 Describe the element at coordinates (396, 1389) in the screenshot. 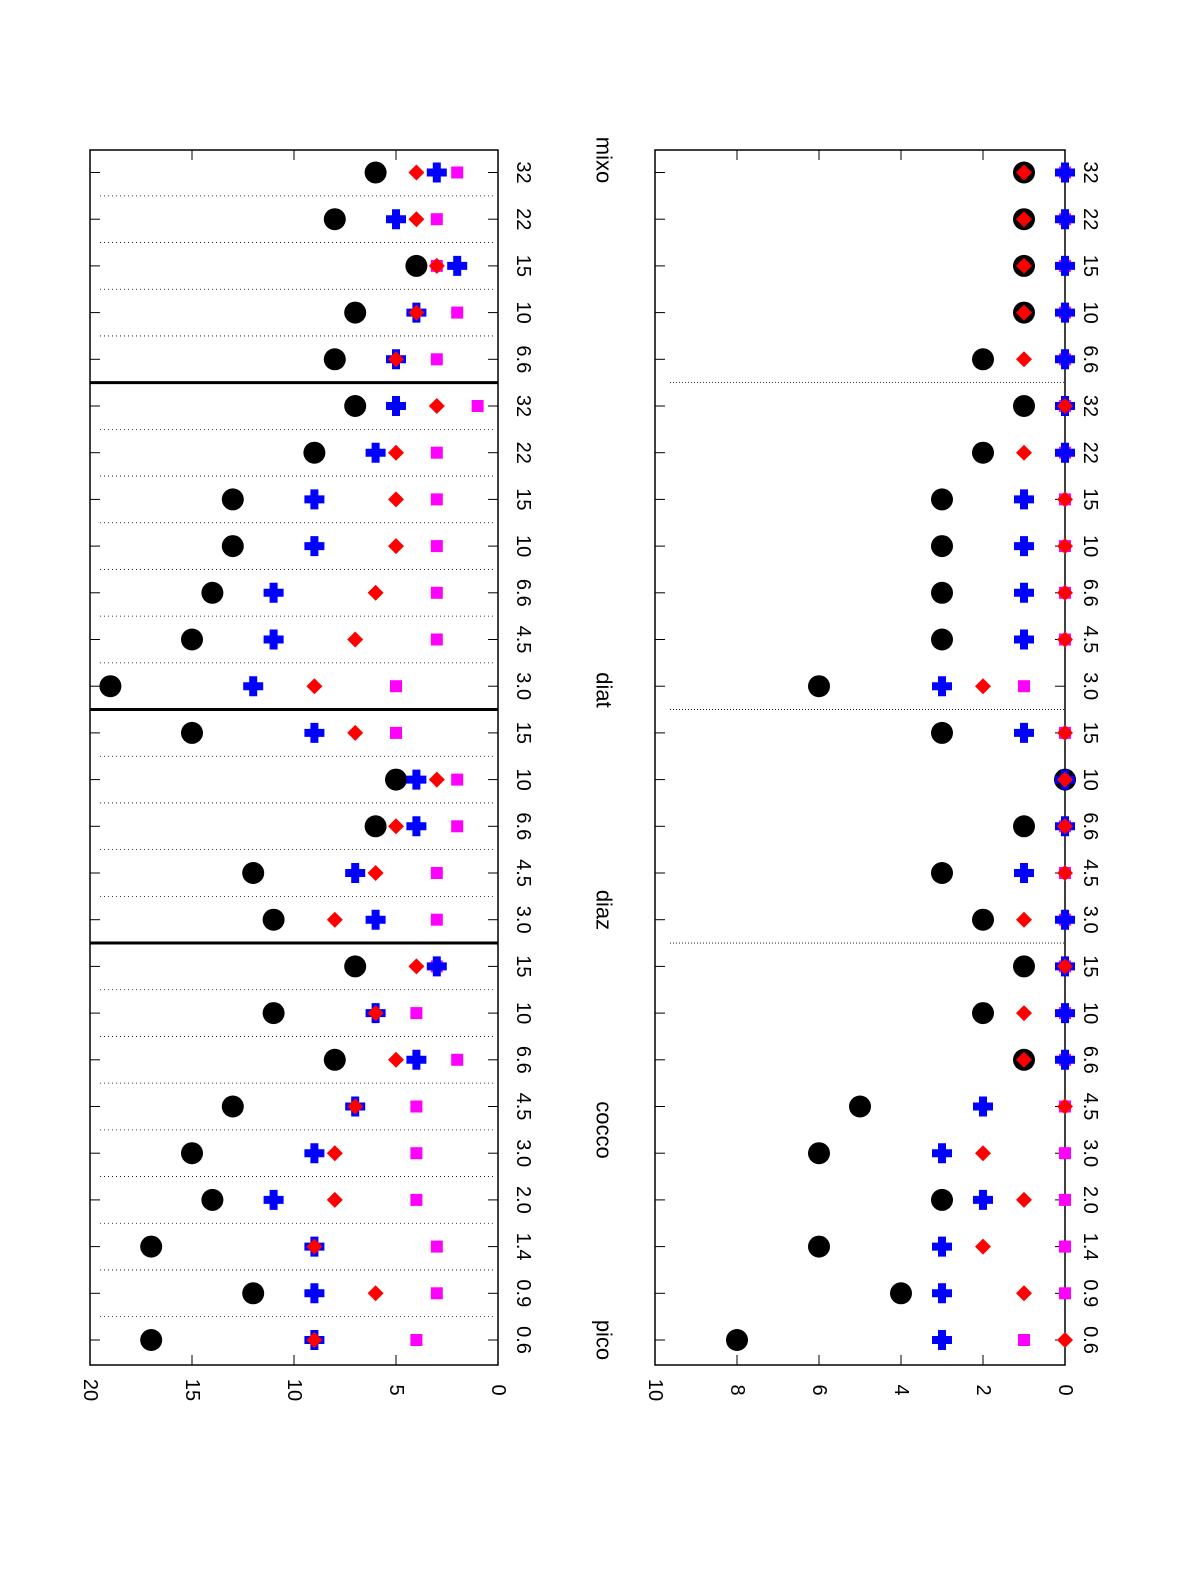

I see `value-tick-label: 5` at that location.